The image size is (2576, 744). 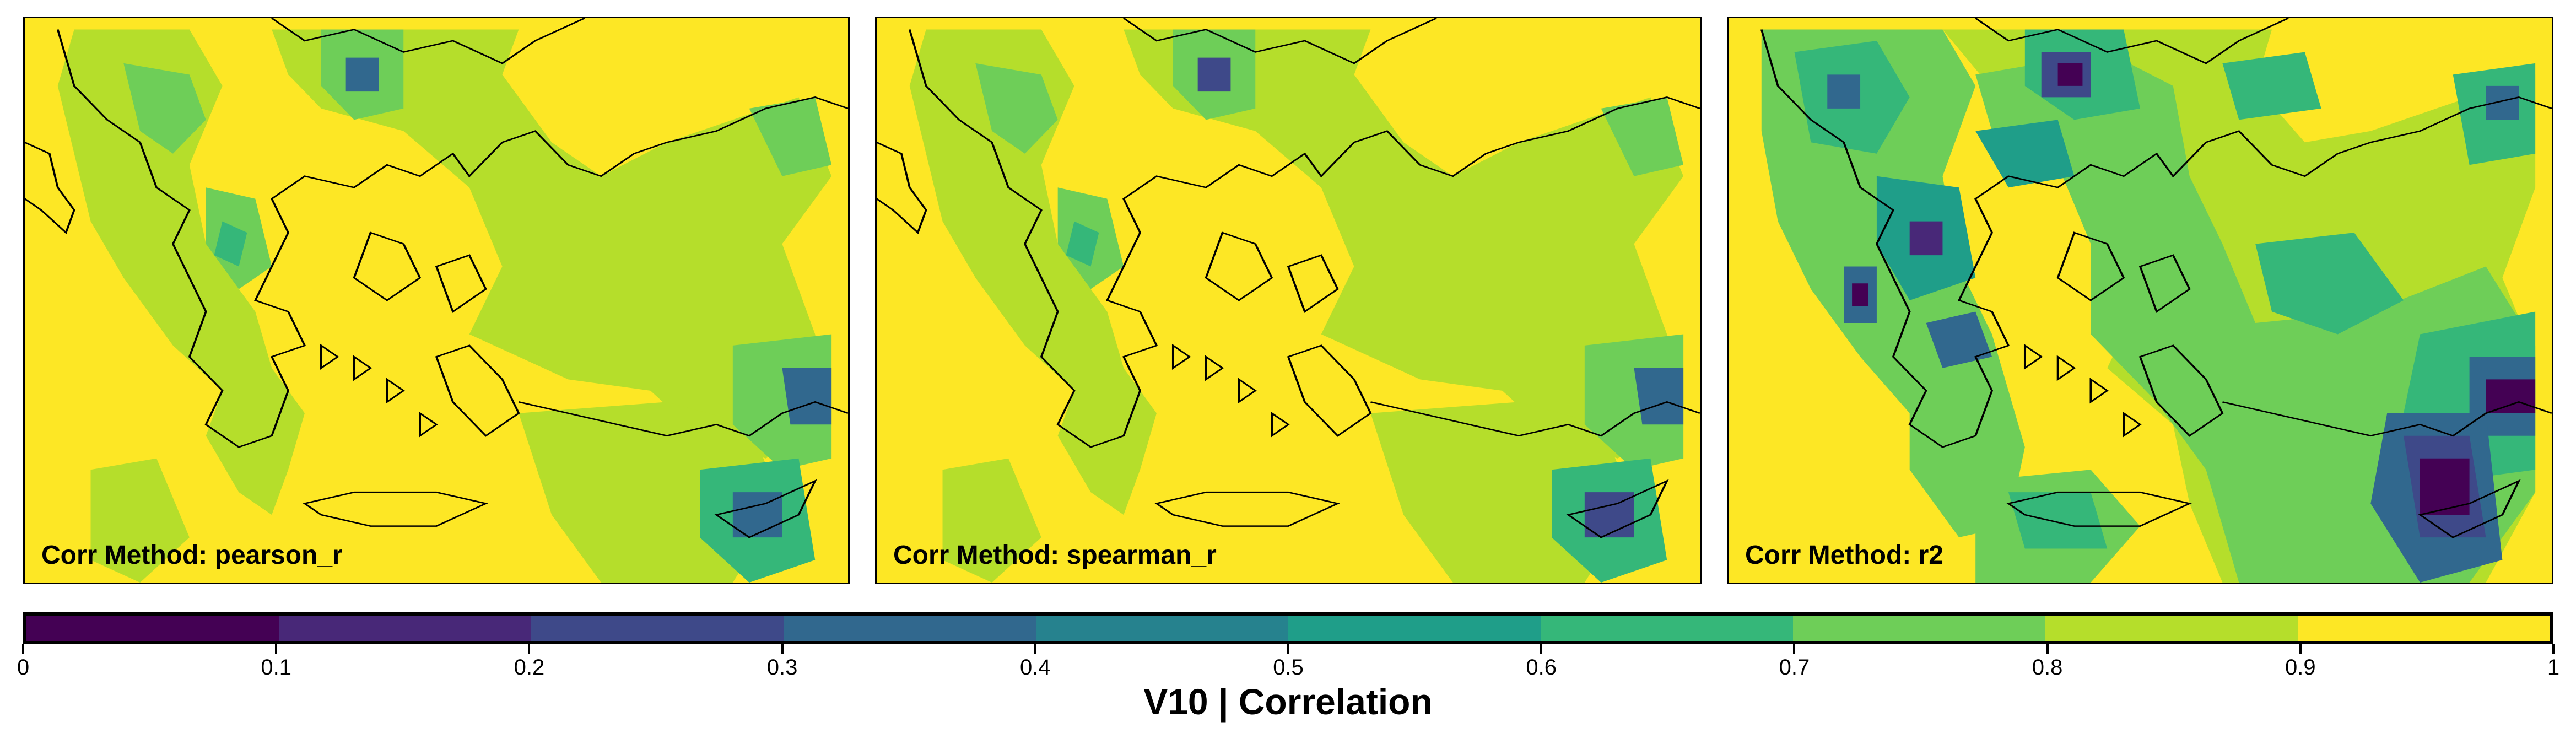 What do you see at coordinates (1035, 667) in the screenshot?
I see `colorbar-tick-label: 0.4` at bounding box center [1035, 667].